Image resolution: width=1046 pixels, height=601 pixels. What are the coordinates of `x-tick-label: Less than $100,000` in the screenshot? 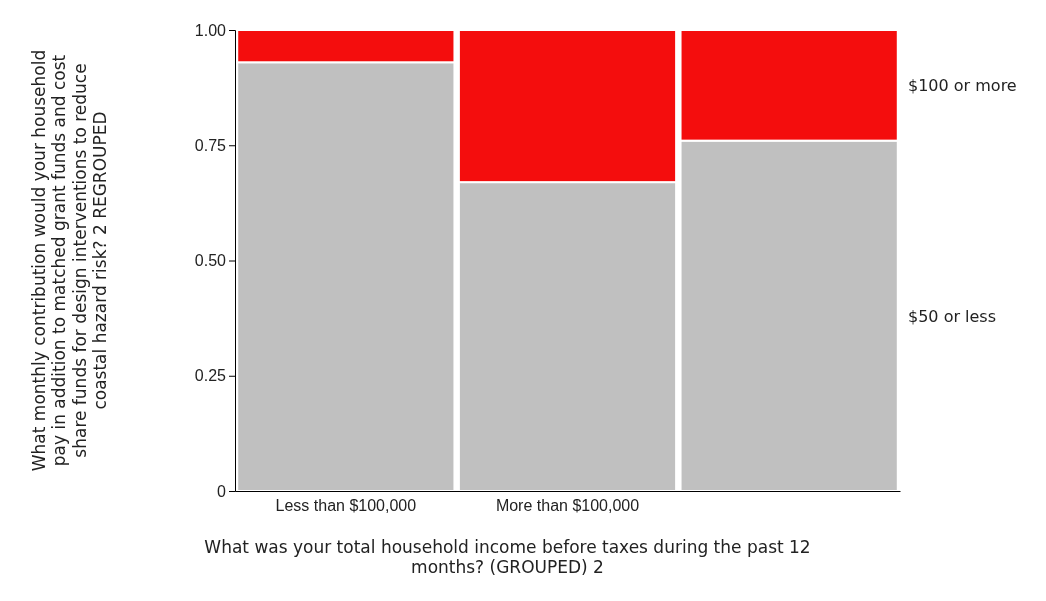 It's located at (346, 506).